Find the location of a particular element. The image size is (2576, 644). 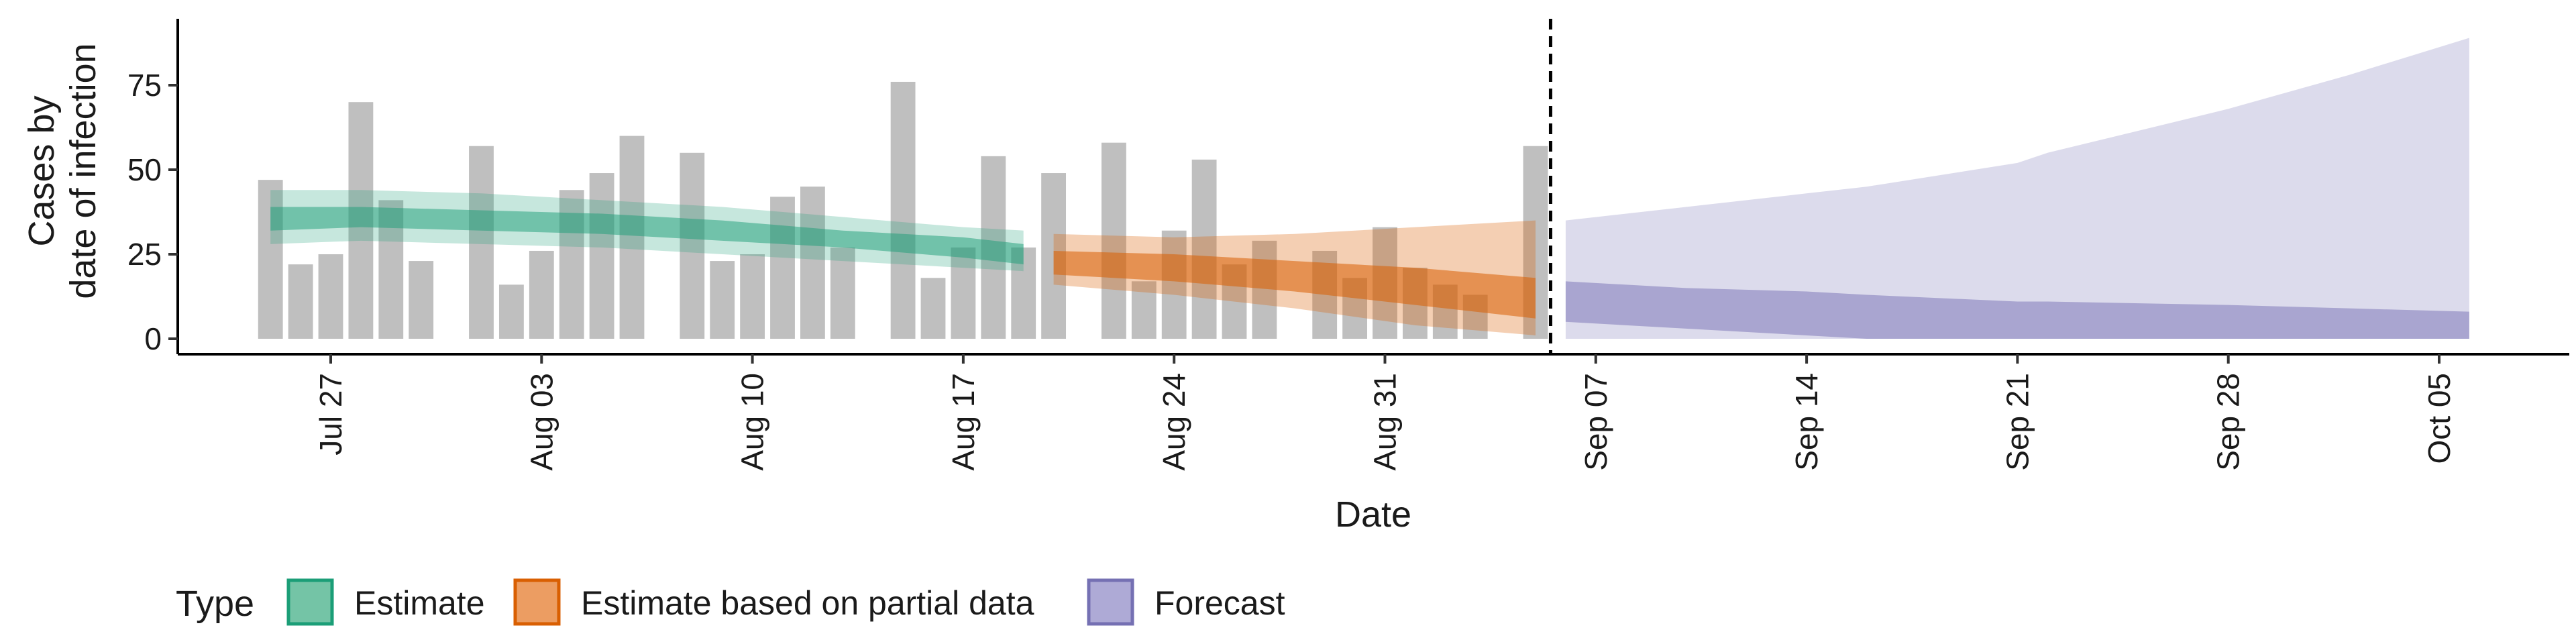

x-tick-label: Aug 03 is located at coordinates (541, 422).